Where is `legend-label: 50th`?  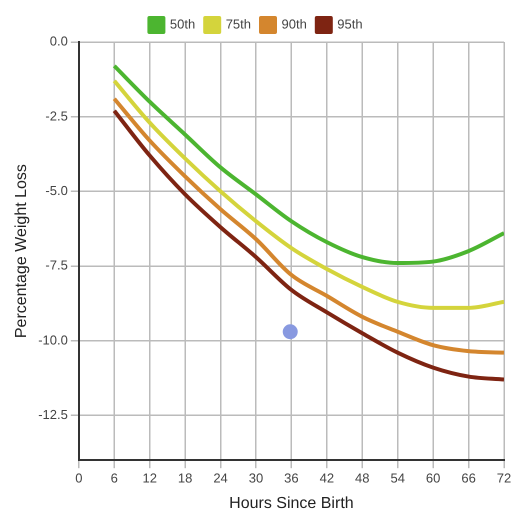
legend-label: 50th is located at coordinates (183, 24).